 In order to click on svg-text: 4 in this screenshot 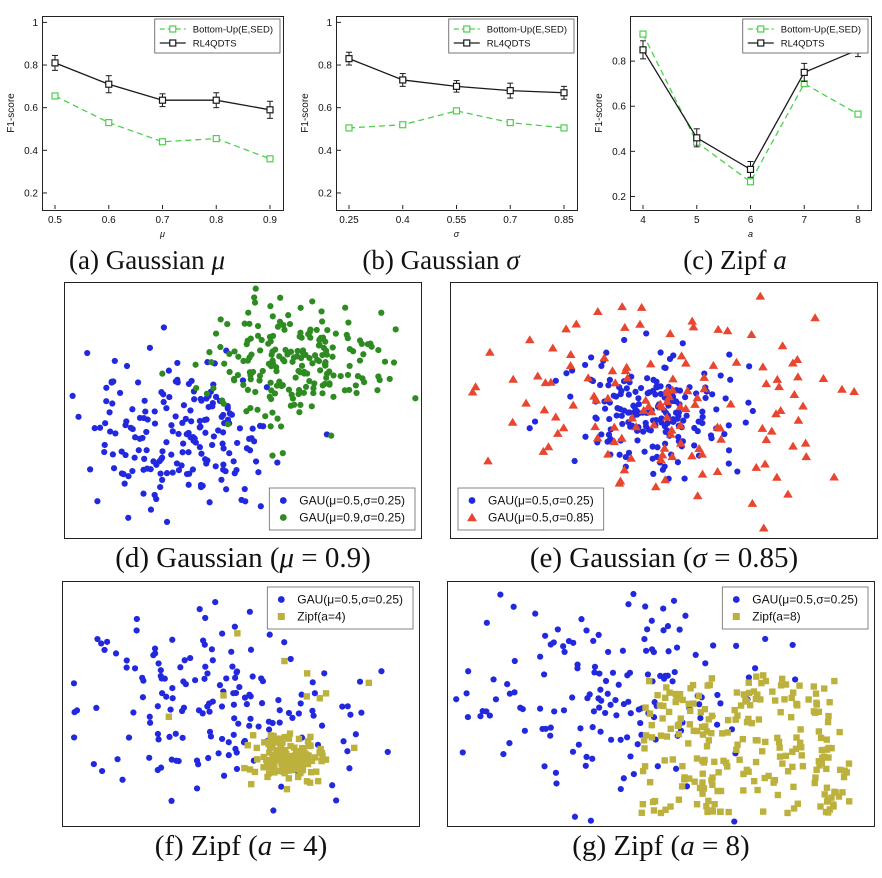, I will do `click(643, 220)`.